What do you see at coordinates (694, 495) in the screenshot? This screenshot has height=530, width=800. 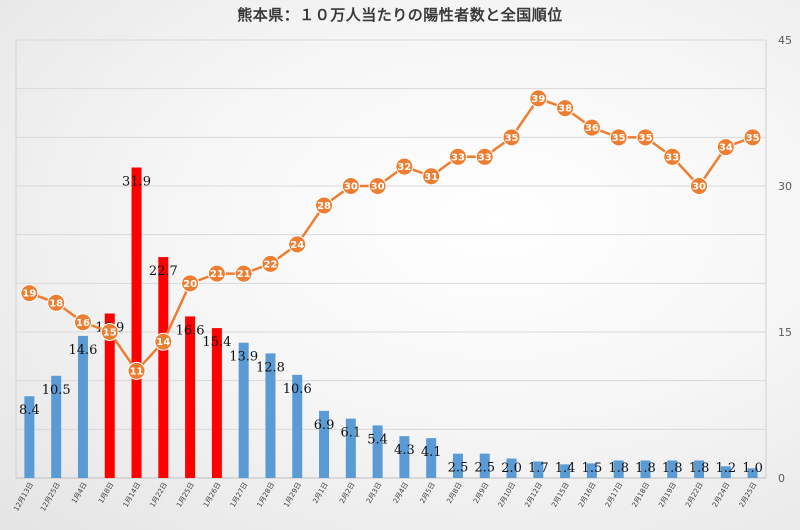 I see `x-tick-label: 2月22日` at bounding box center [694, 495].